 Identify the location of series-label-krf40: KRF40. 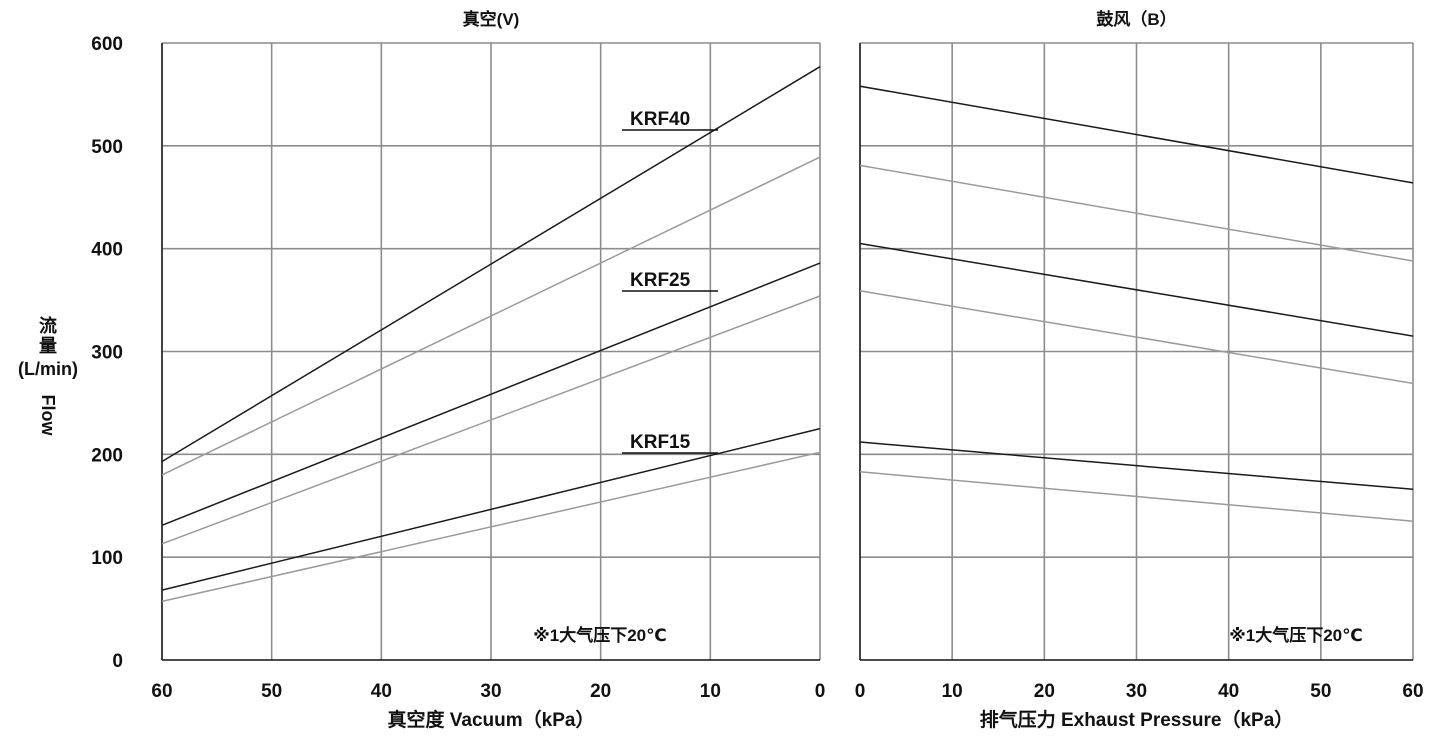
(660, 119).